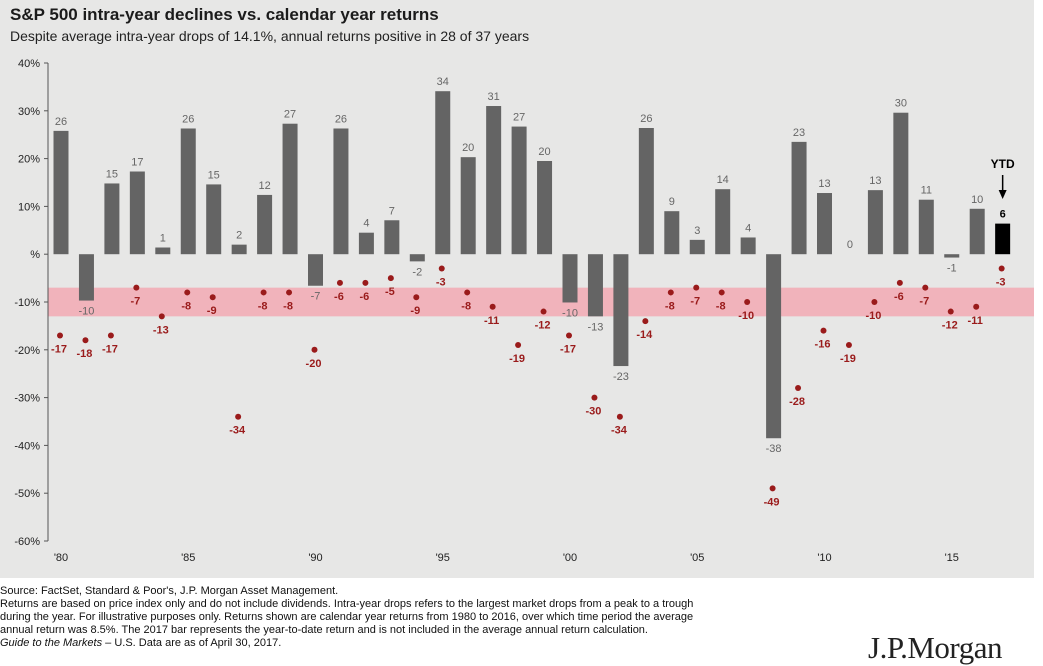 The width and height of the screenshot is (1043, 666). What do you see at coordinates (952, 269) in the screenshot?
I see `return-label: -1` at bounding box center [952, 269].